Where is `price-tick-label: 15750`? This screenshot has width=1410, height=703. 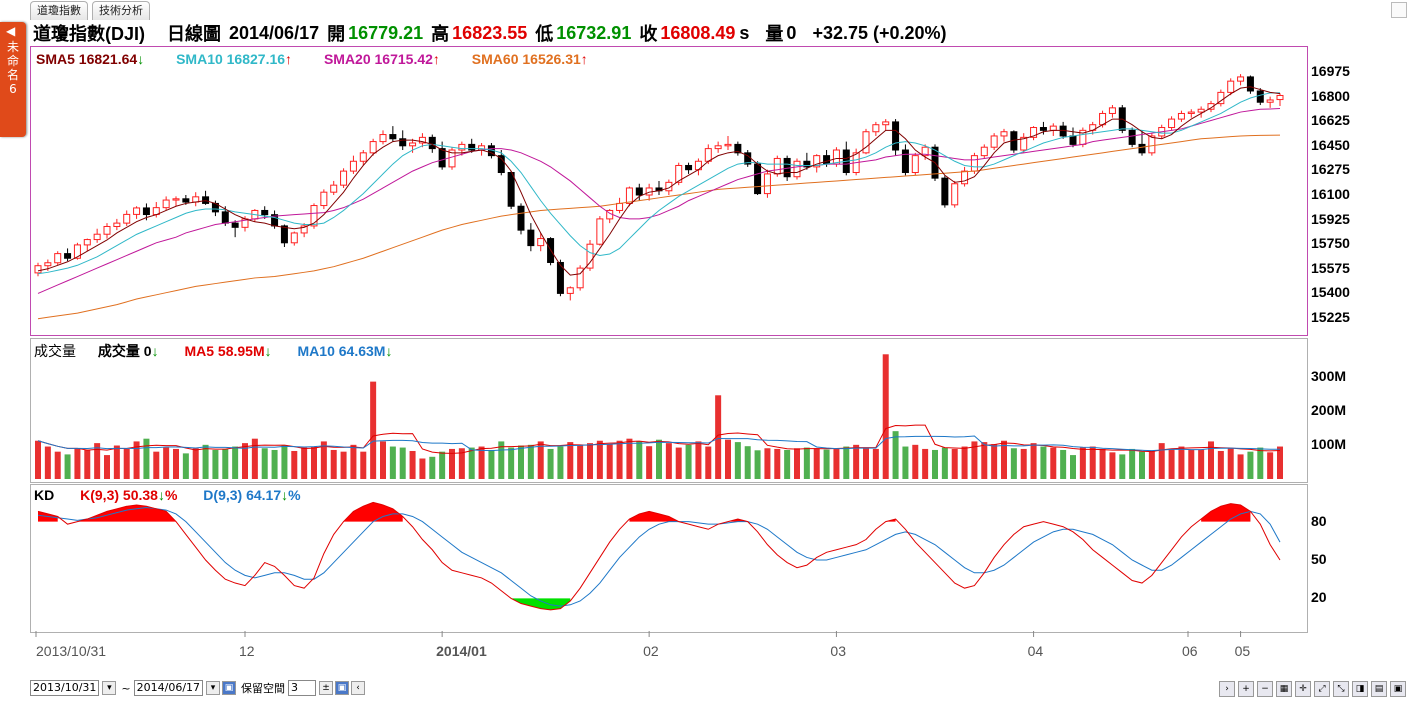 price-tick-label: 15750 is located at coordinates (1330, 243).